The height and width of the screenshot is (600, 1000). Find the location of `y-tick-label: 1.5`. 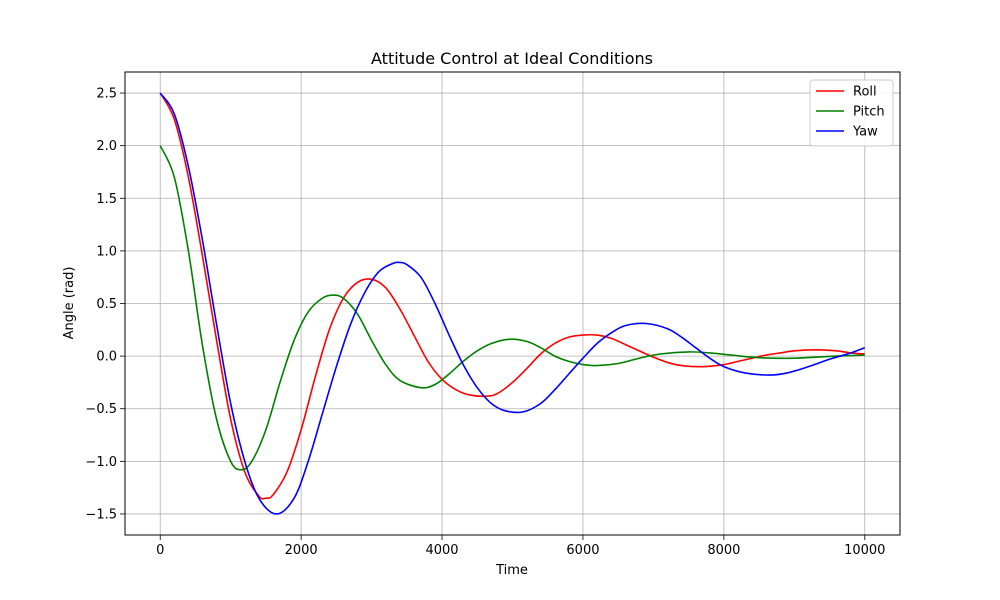

y-tick-label: 1.5 is located at coordinates (106, 199).